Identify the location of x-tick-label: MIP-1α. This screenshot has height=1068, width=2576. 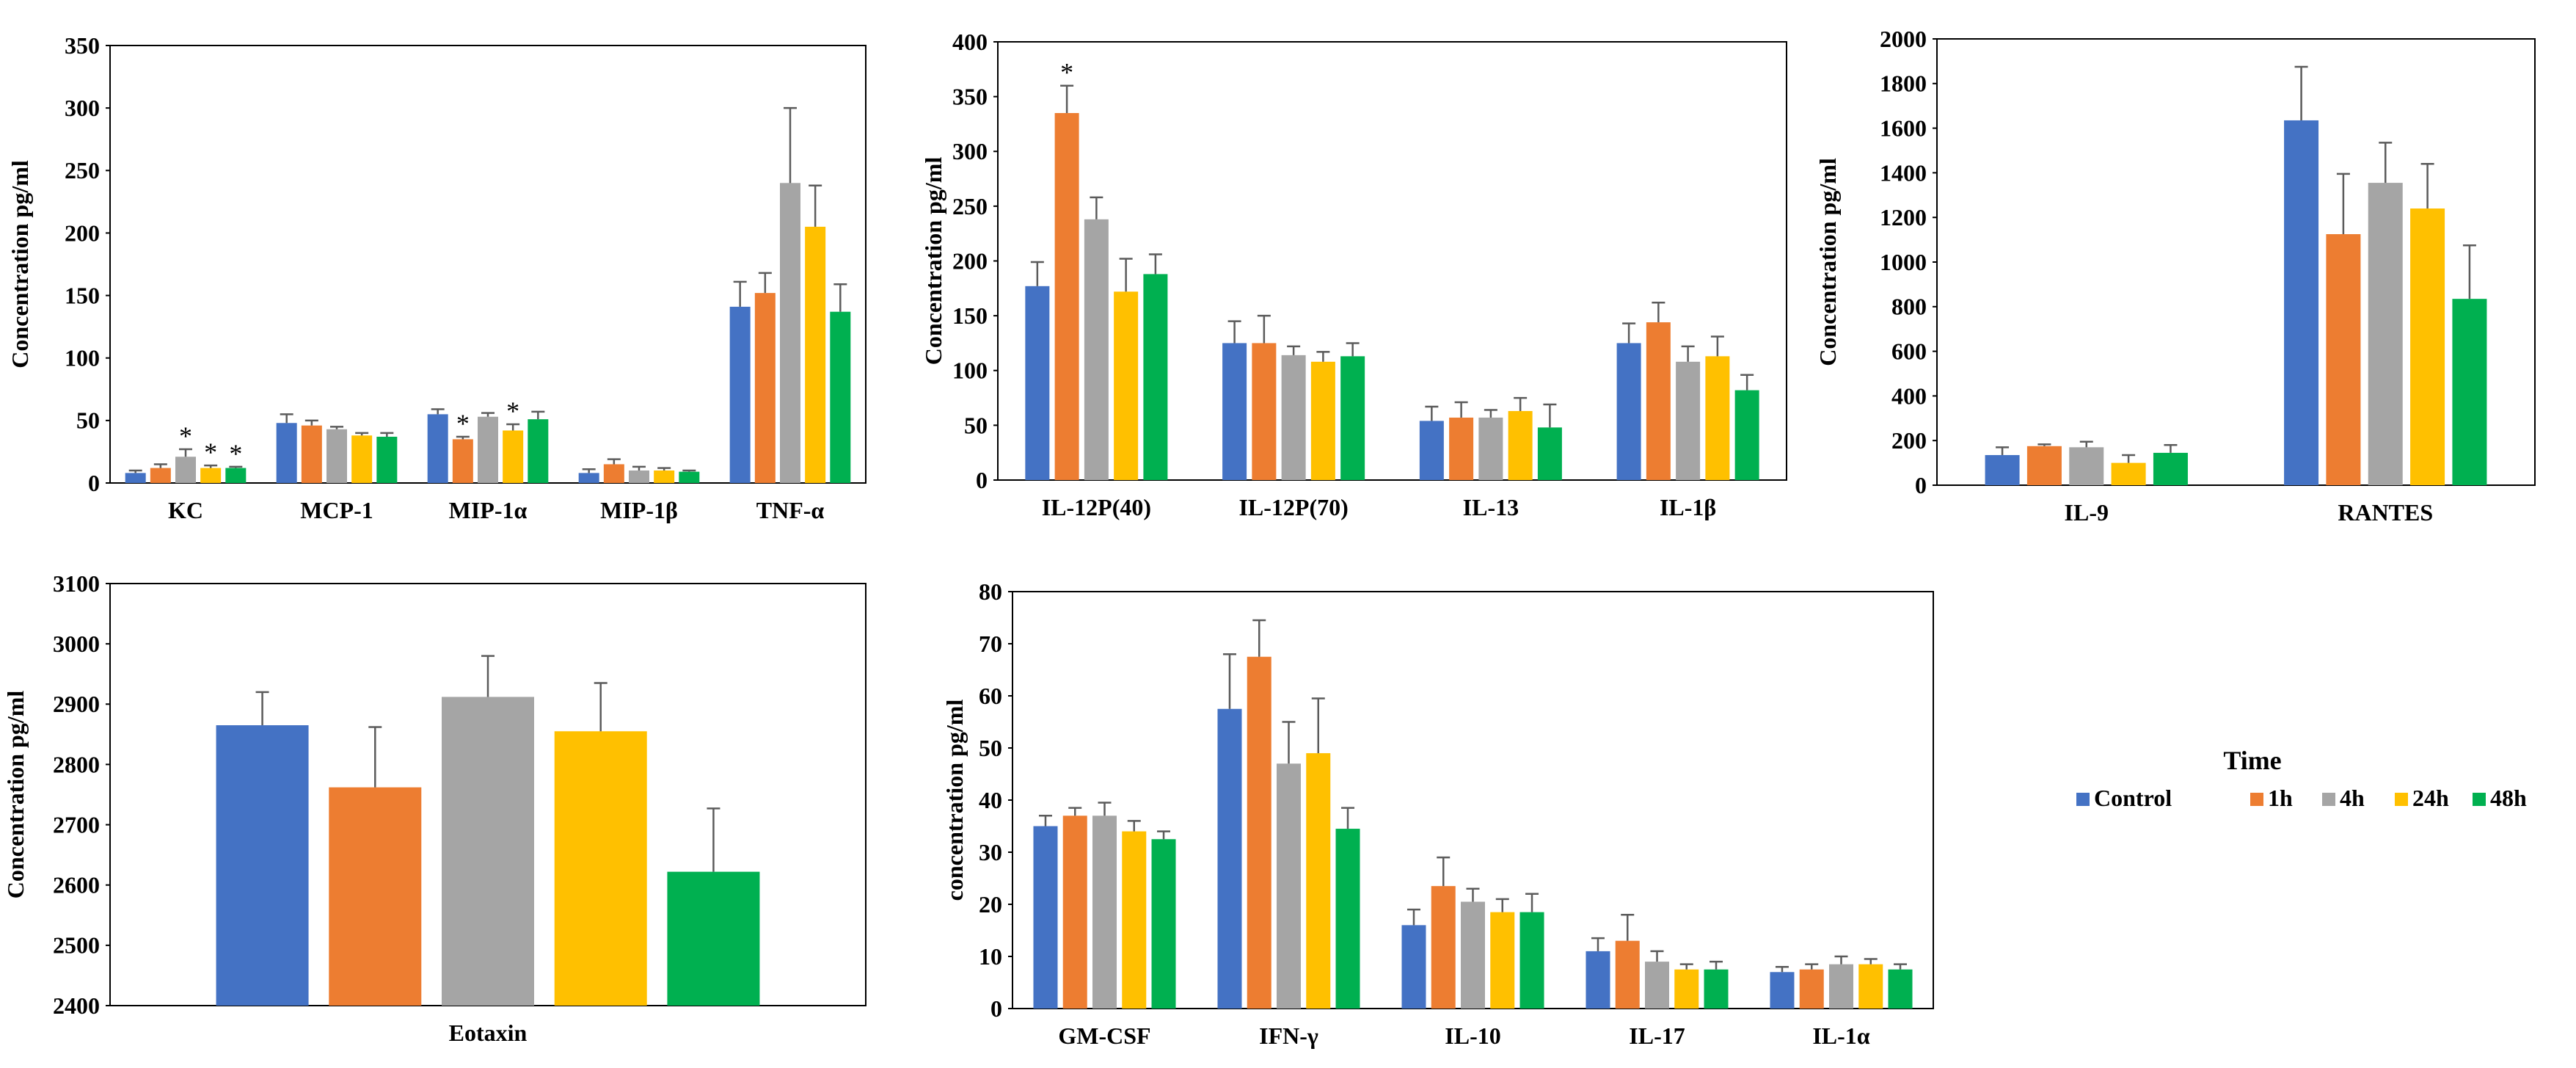
(489, 510).